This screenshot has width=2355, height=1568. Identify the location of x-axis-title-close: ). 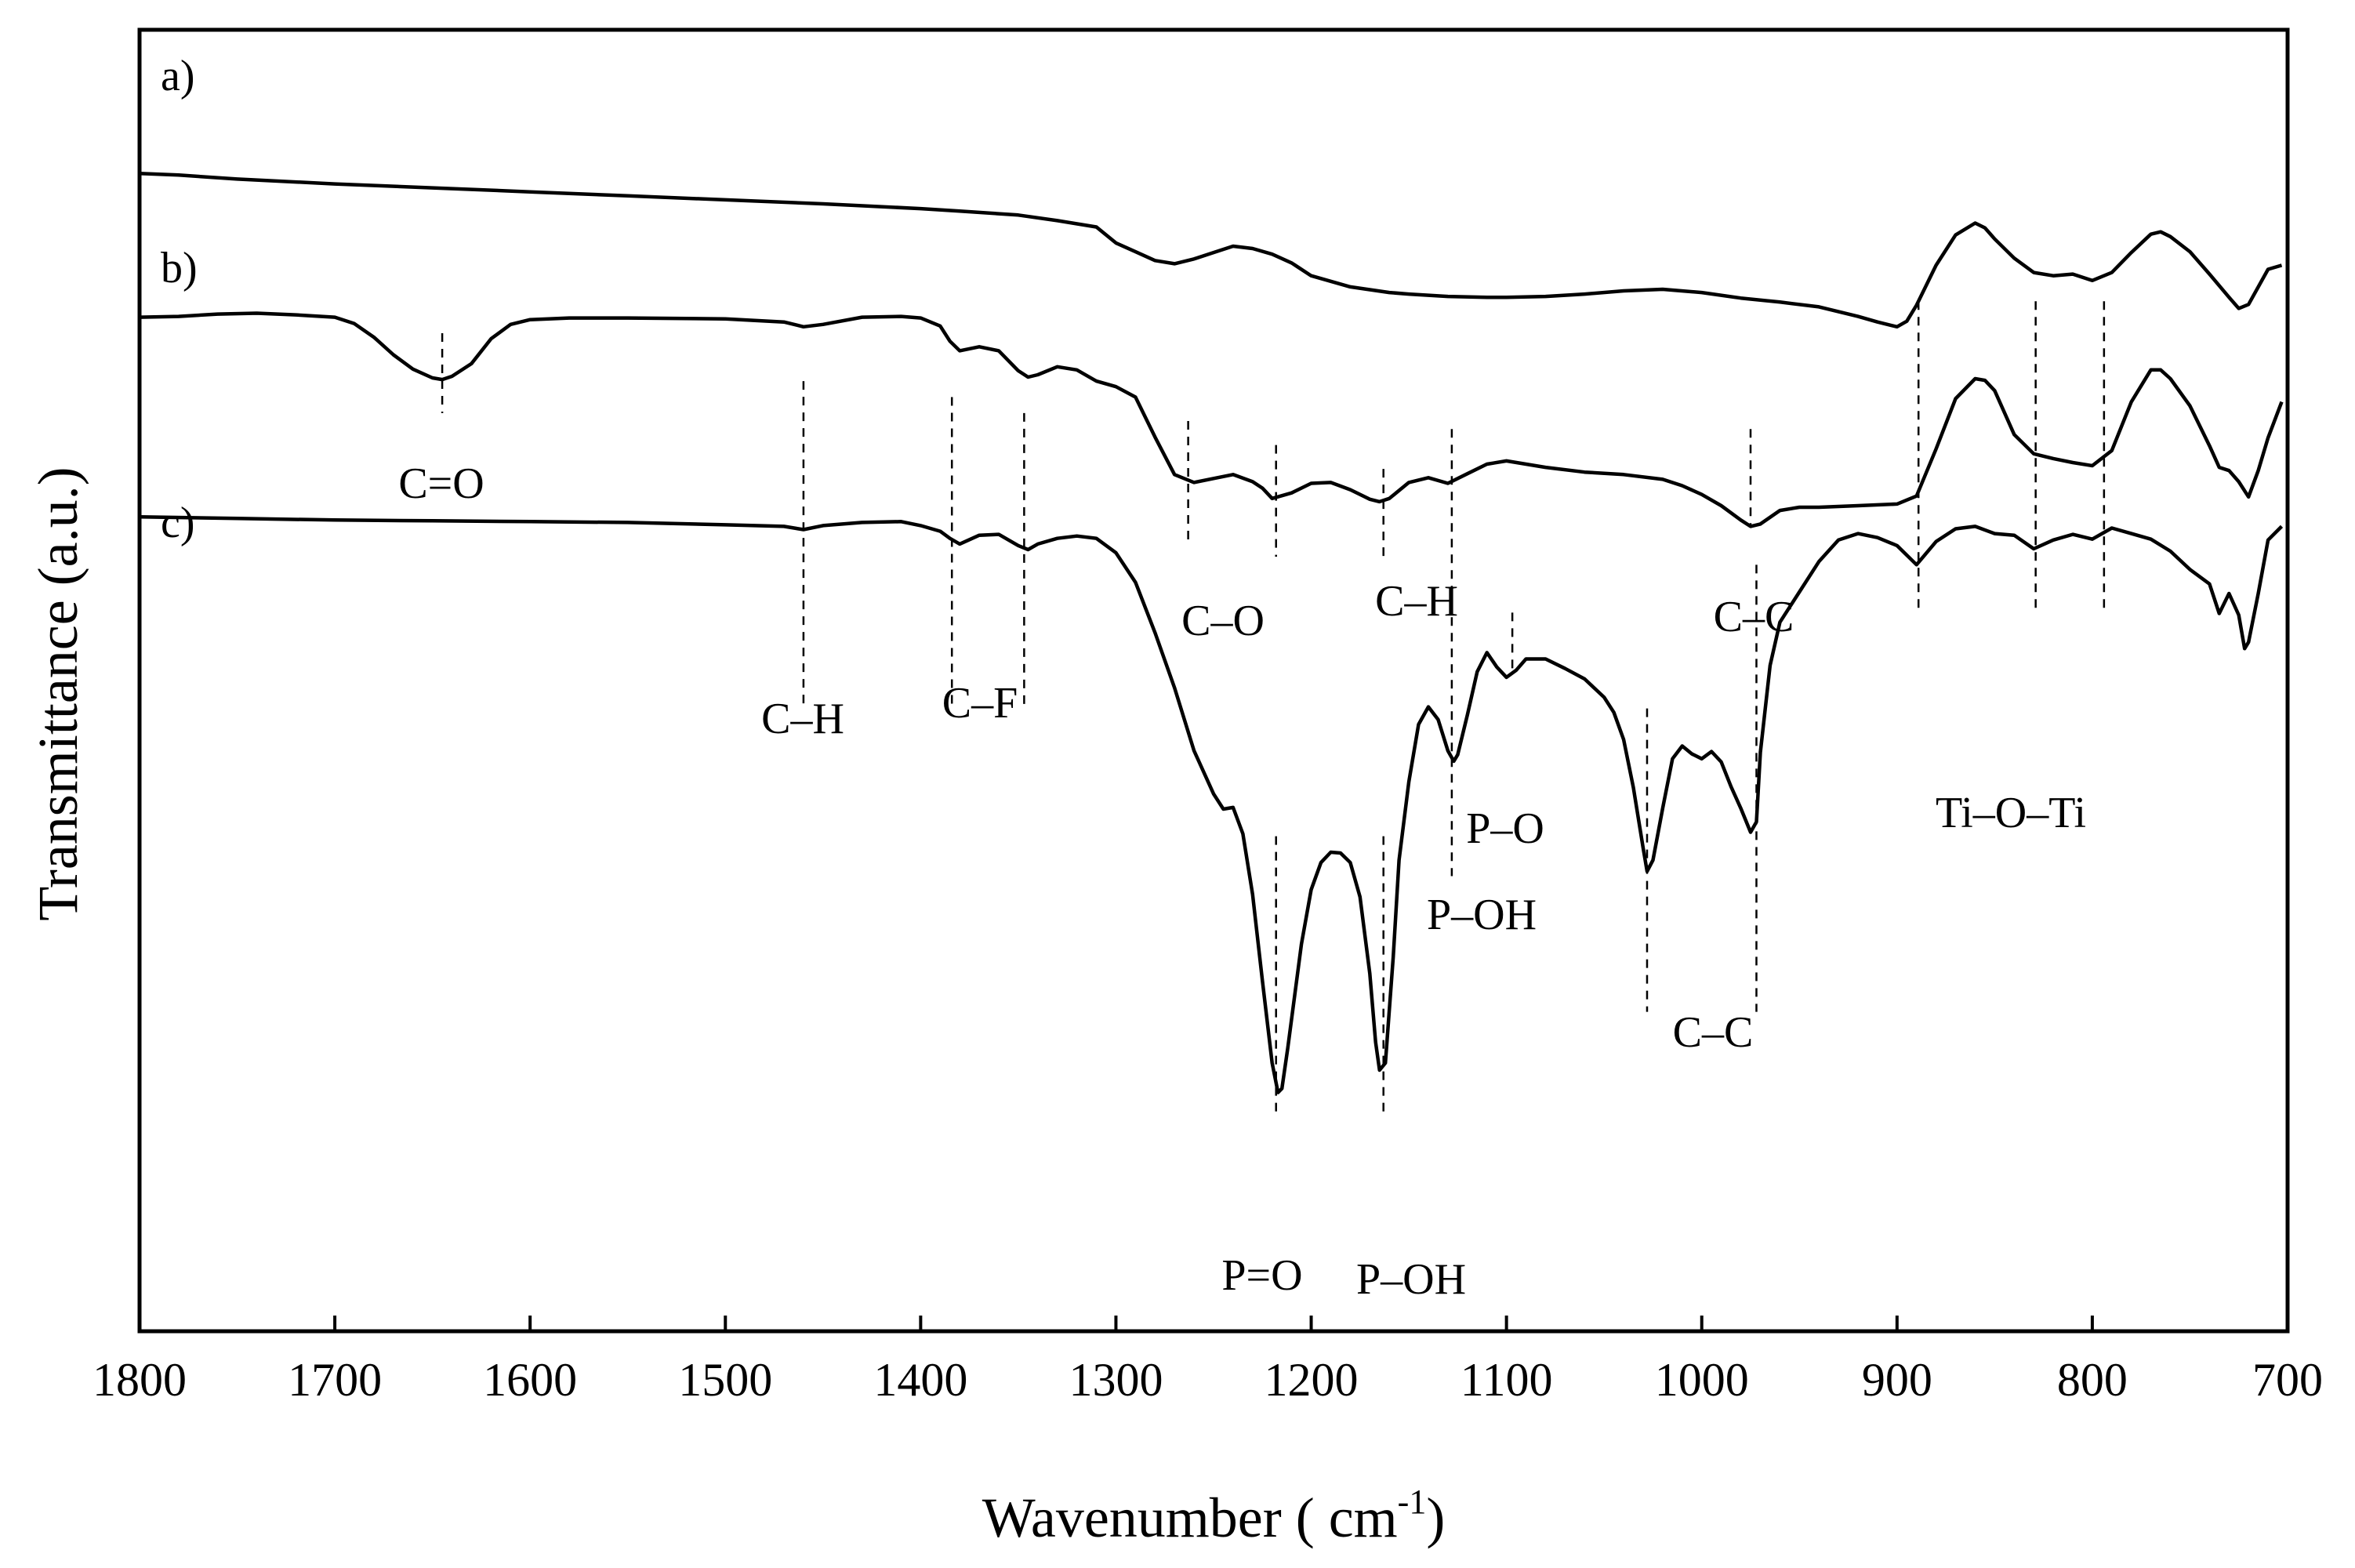
(1435, 1517).